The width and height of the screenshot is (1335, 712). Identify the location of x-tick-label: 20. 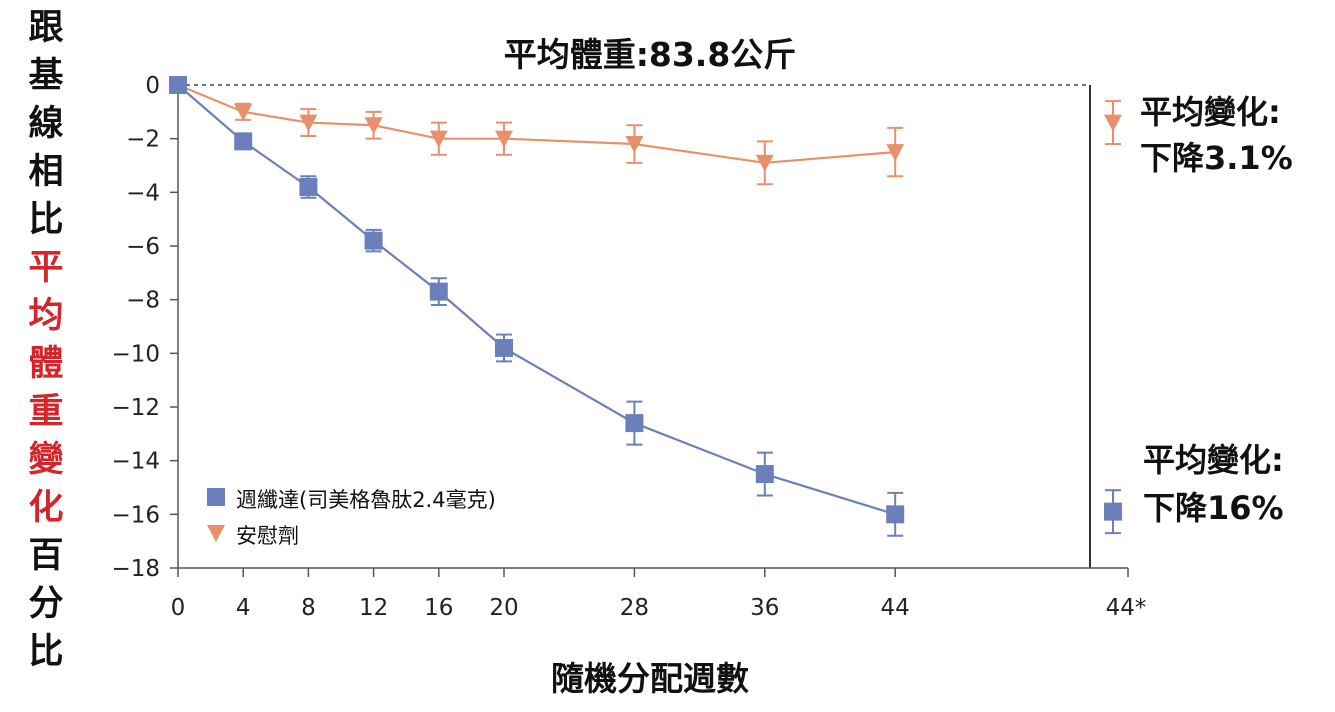
(503, 608).